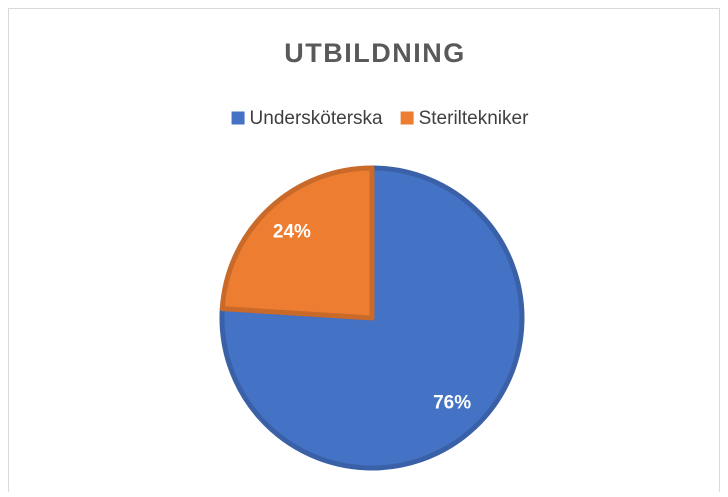 The image size is (728, 497). I want to click on data-label: 76%, so click(452, 402).